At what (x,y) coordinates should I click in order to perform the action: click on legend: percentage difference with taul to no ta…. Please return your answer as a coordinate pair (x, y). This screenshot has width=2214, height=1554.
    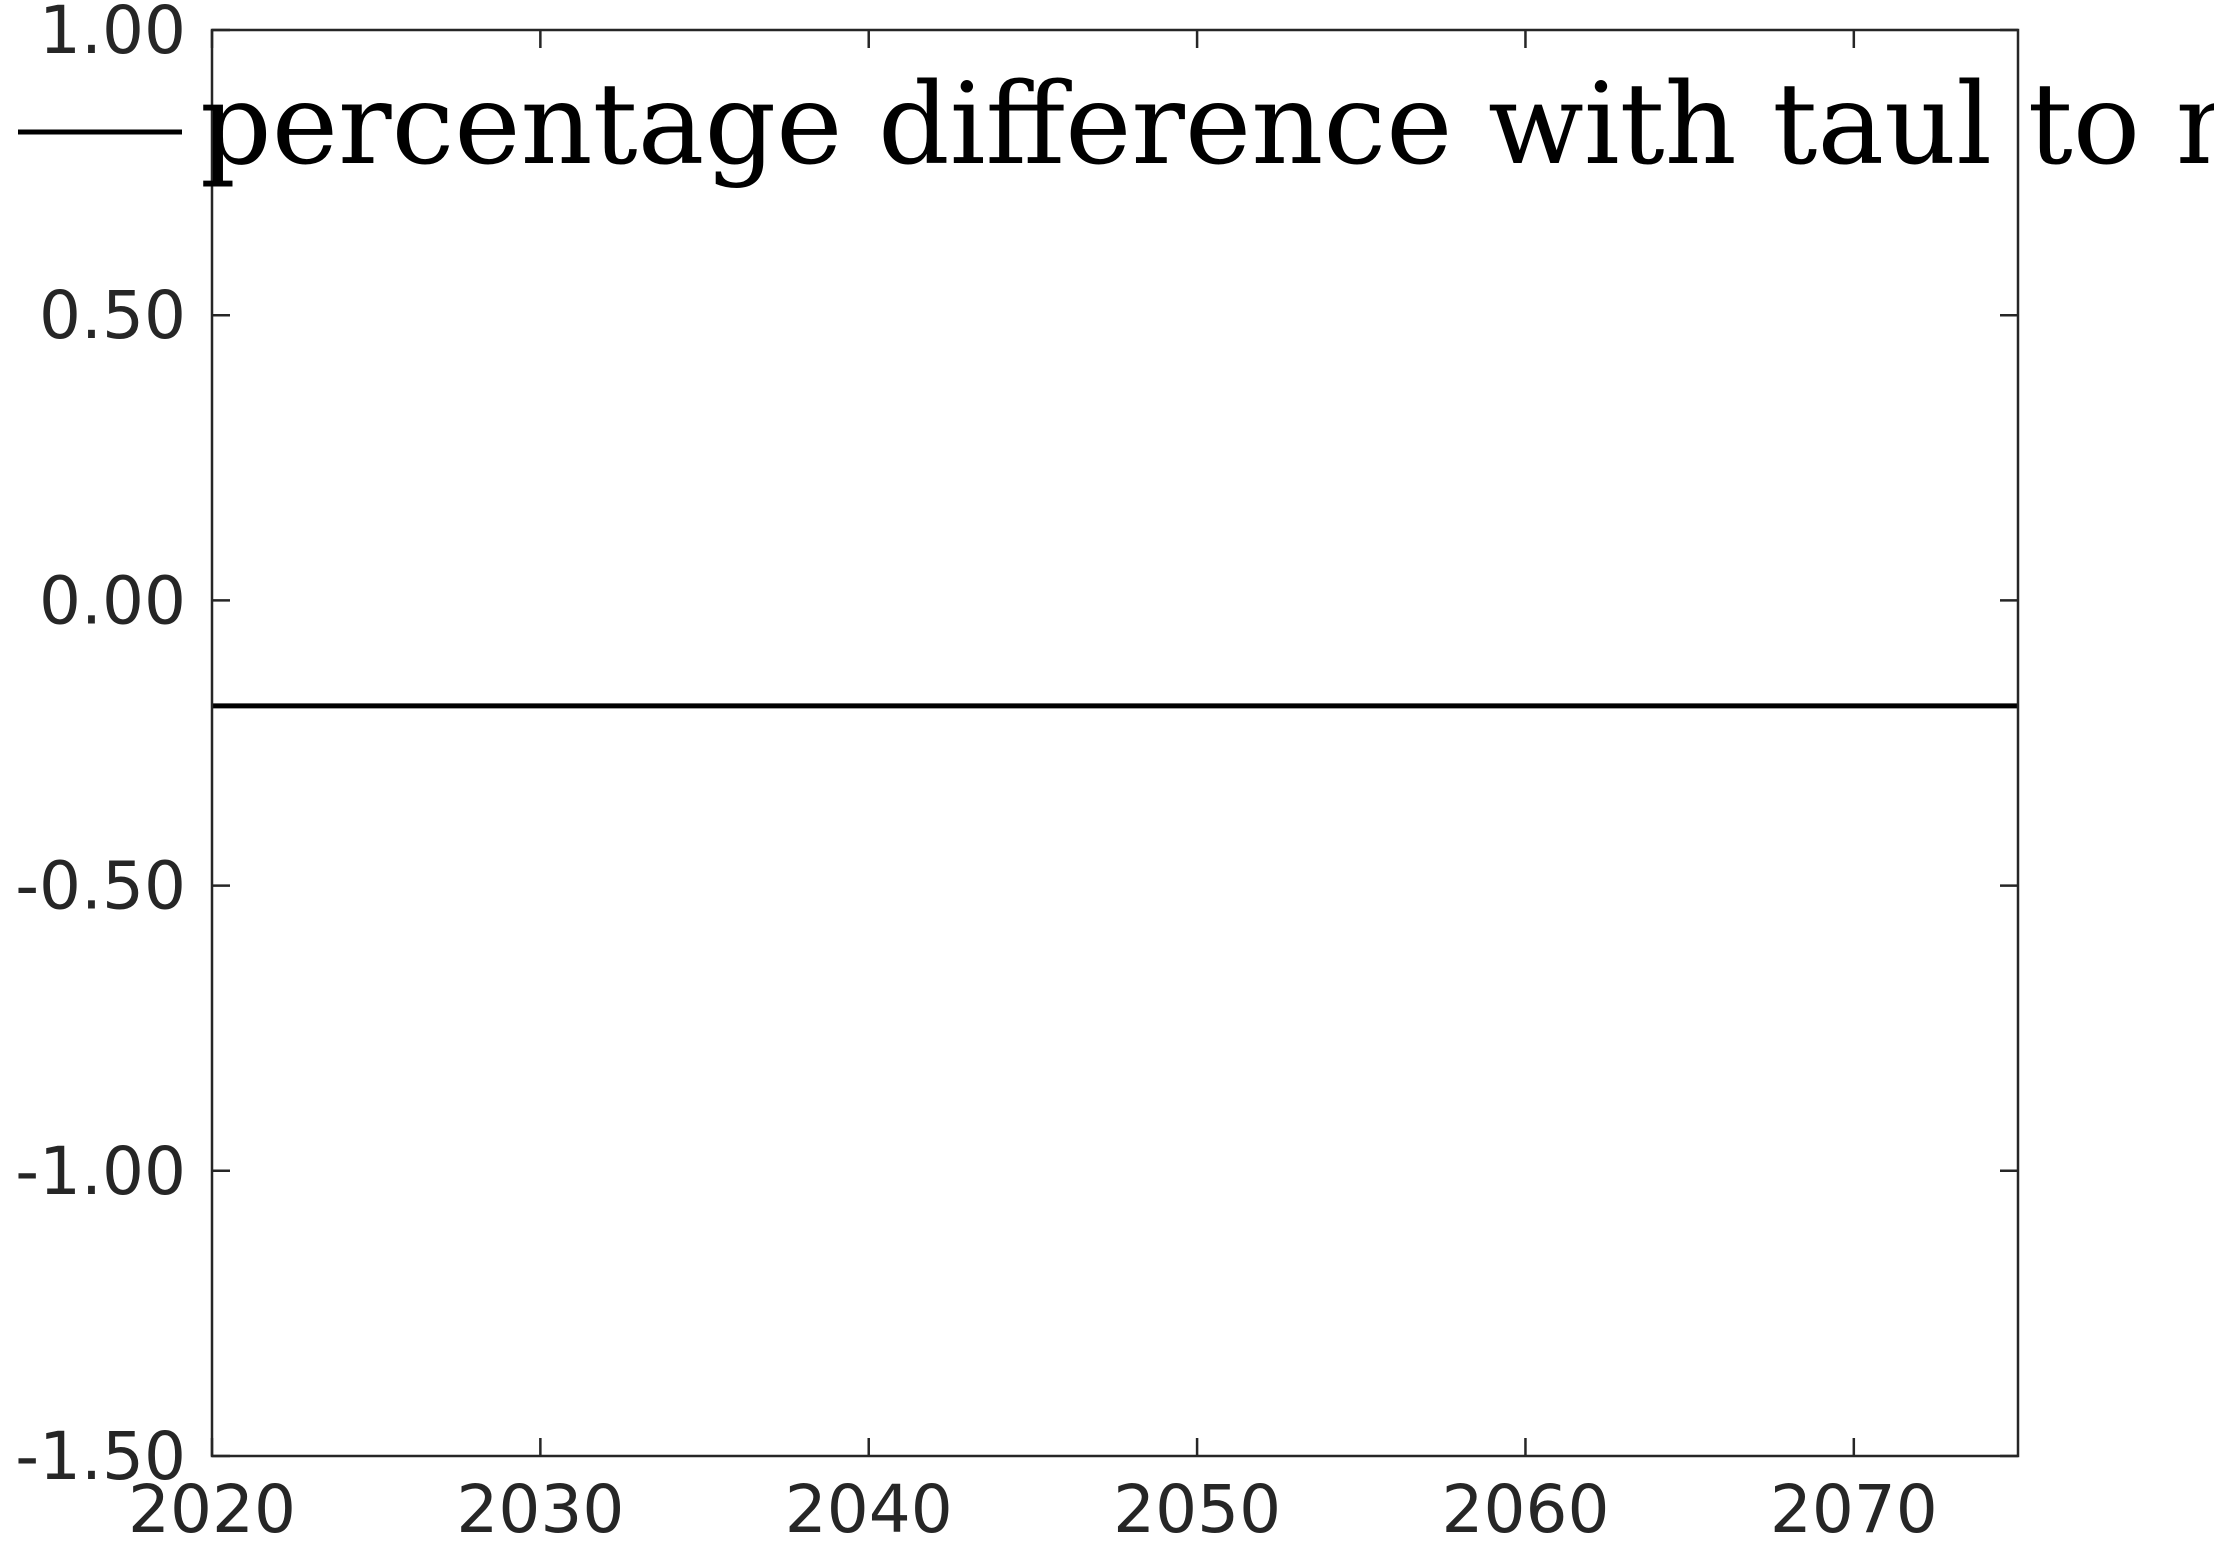
    Looking at the image, I should click on (1116, 125).